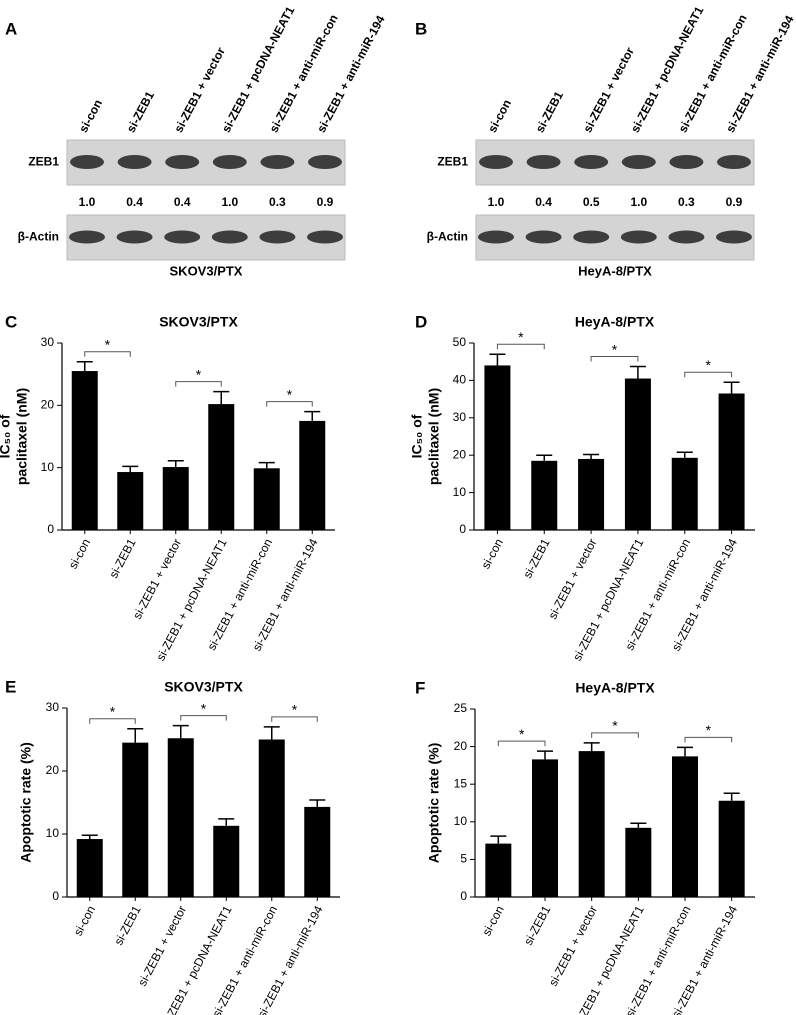 This screenshot has height=1015, width=796. What do you see at coordinates (460, 380) in the screenshot?
I see `y-tick-label: 40` at bounding box center [460, 380].